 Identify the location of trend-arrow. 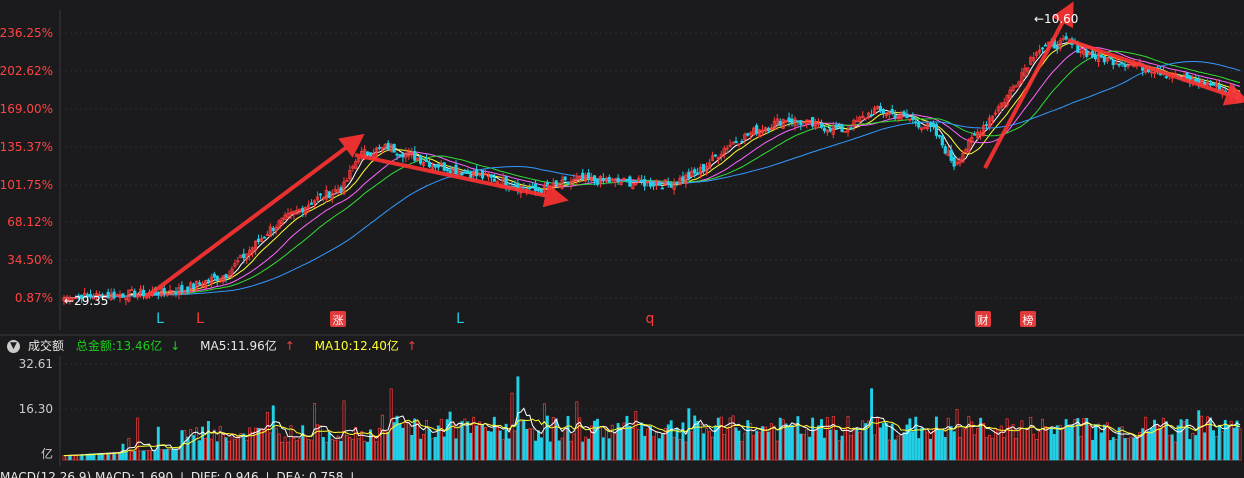
(461, 180).